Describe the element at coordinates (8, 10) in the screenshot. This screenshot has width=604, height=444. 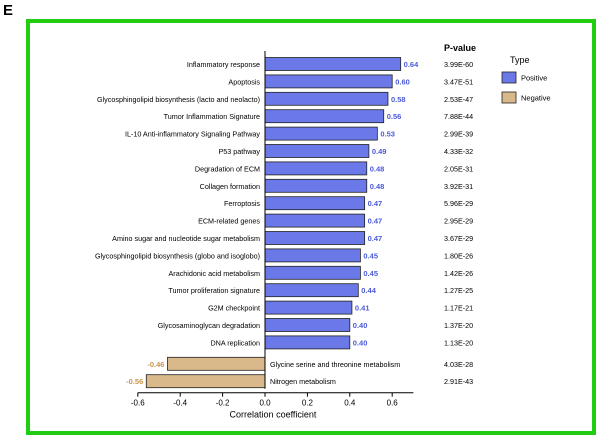
I see `panel-label: E` at that location.